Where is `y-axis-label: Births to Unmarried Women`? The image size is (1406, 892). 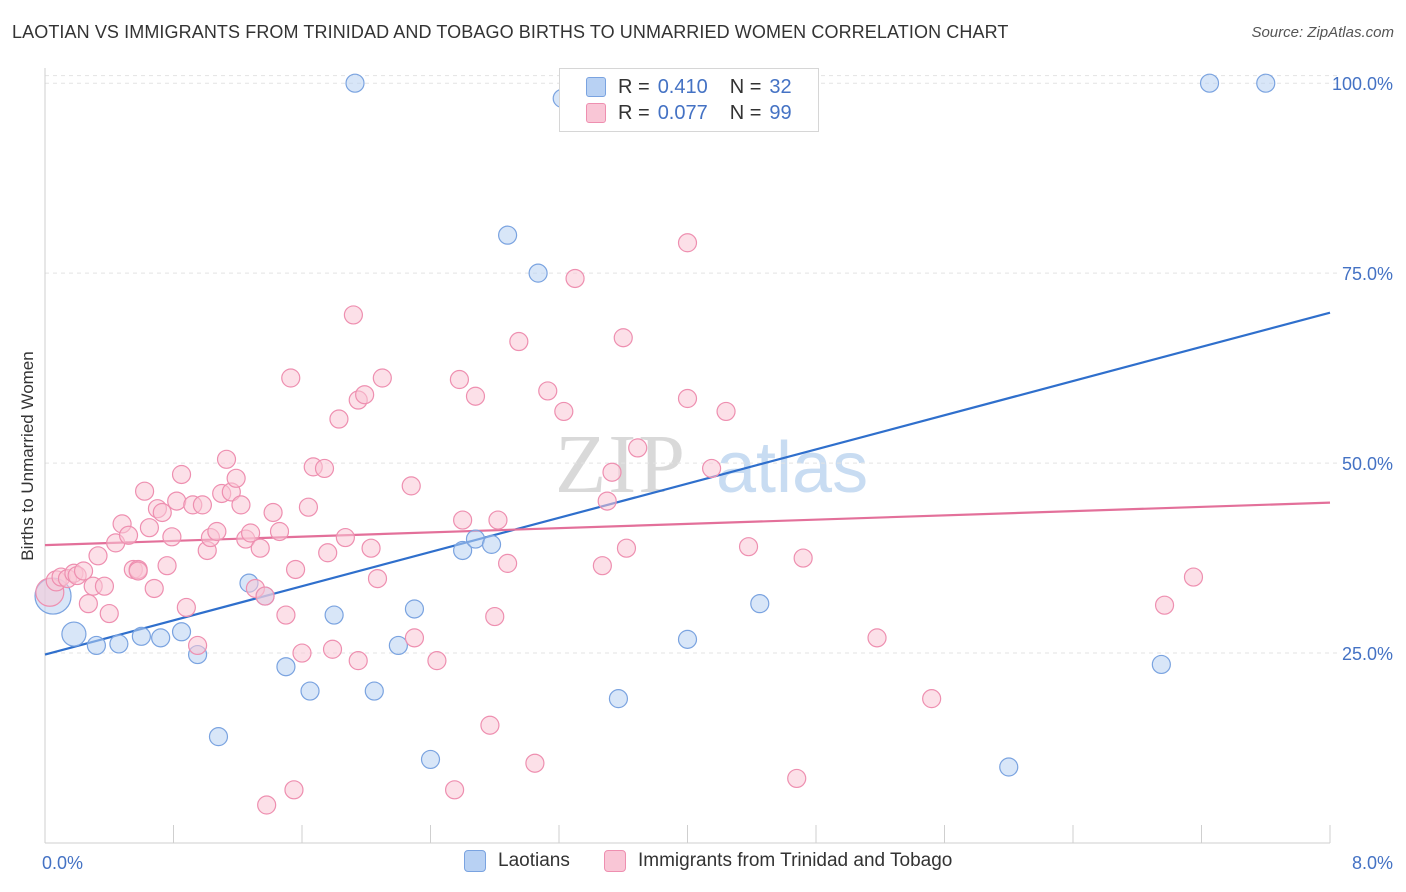 y-axis-label: Births to Unmarried Women is located at coordinates (27, 455).